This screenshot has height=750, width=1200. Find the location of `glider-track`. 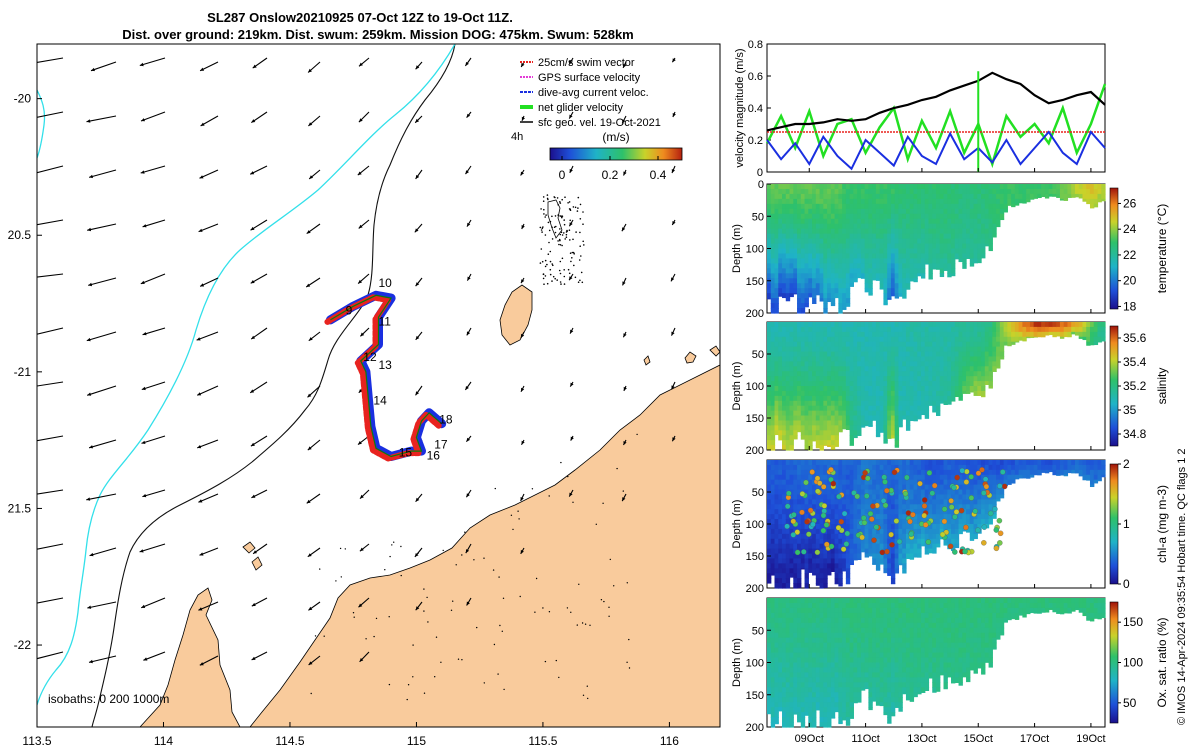

glider-track is located at coordinates (385, 376).